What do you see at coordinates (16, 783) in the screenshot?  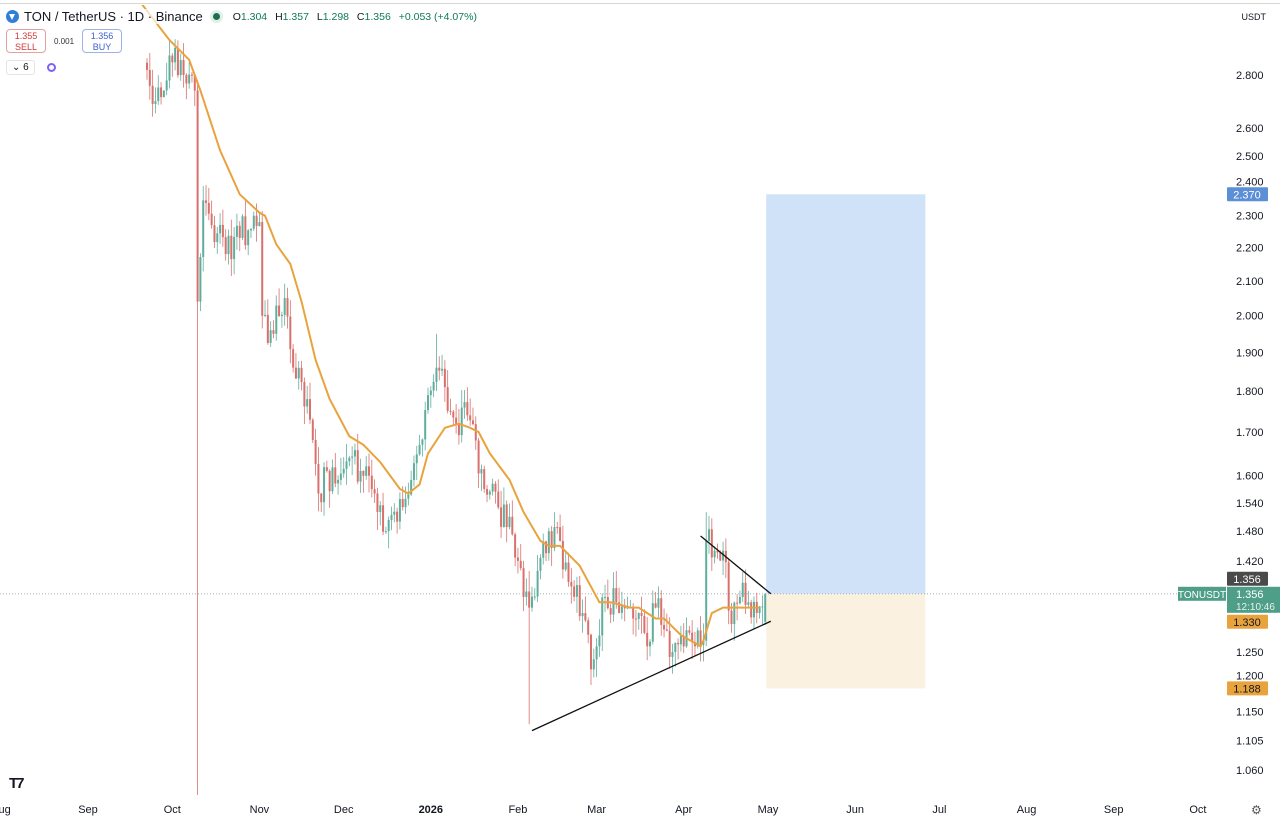 I see `tradingview-logo: T7` at bounding box center [16, 783].